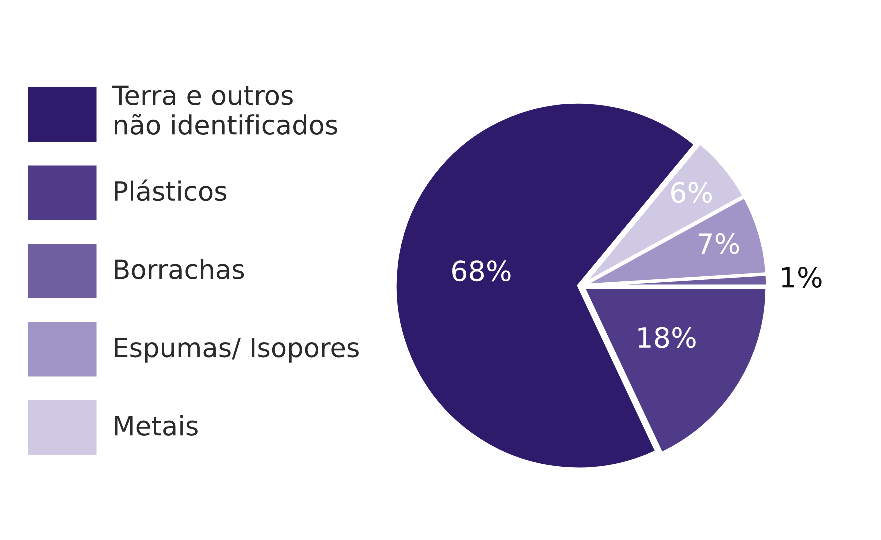 This screenshot has width=881, height=540. Describe the element at coordinates (156, 426) in the screenshot. I see `legend-label: Metais` at that location.